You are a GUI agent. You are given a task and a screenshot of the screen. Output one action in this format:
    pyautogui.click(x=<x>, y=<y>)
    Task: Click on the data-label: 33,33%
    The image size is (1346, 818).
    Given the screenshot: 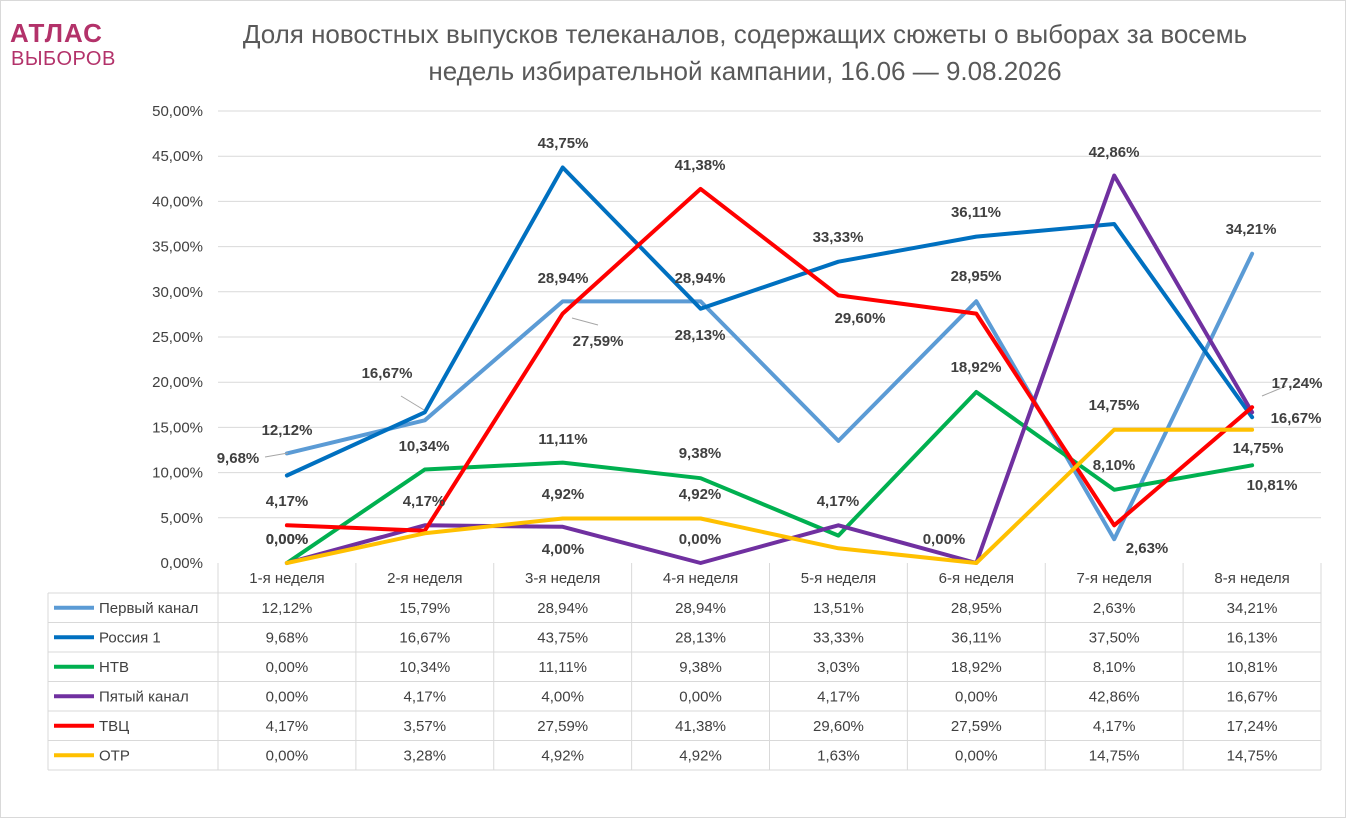 What is the action you would take?
    pyautogui.click(x=838, y=237)
    